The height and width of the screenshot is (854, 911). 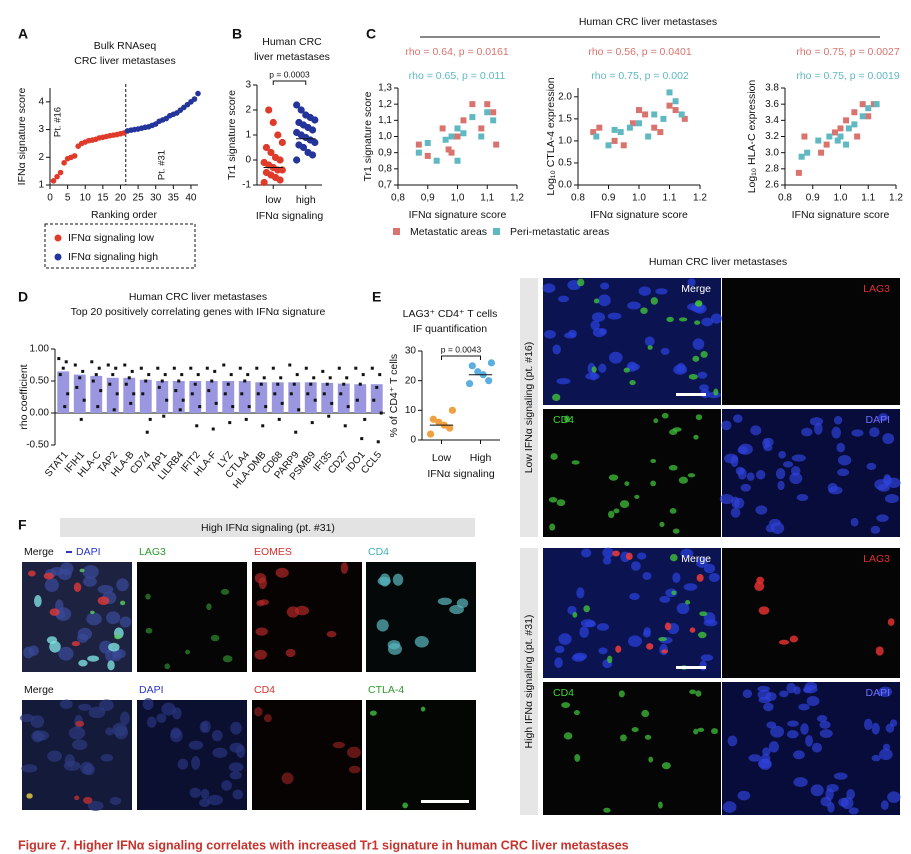 I want to click on y-tick-label: 4, so click(x=41, y=101).